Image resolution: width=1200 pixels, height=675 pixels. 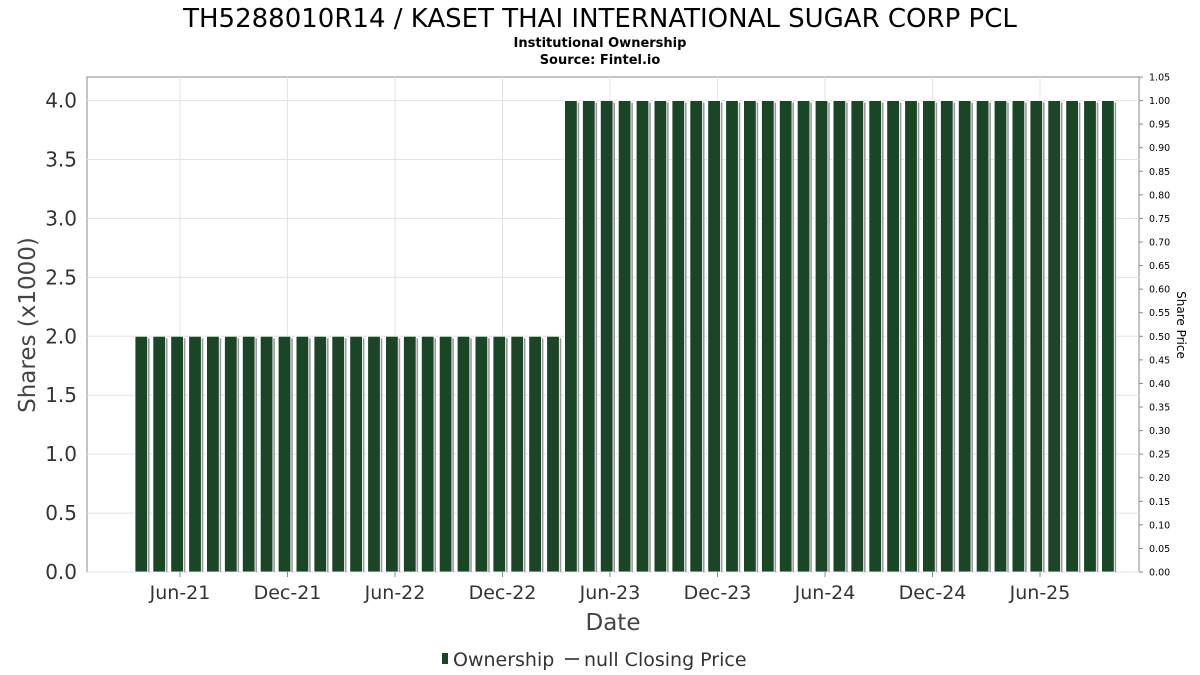 I want to click on x-tick-label: Dec-23, so click(x=718, y=593).